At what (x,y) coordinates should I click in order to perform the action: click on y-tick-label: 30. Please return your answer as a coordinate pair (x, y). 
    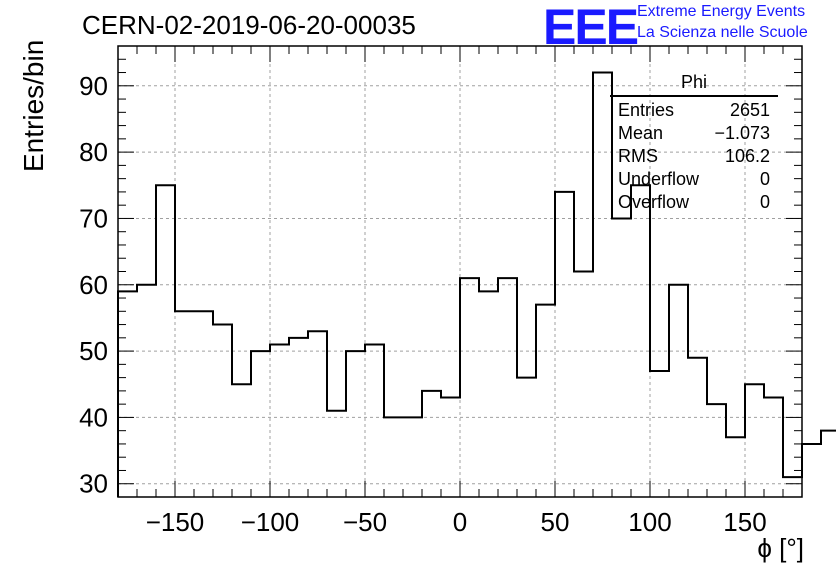
    Looking at the image, I should click on (93, 484).